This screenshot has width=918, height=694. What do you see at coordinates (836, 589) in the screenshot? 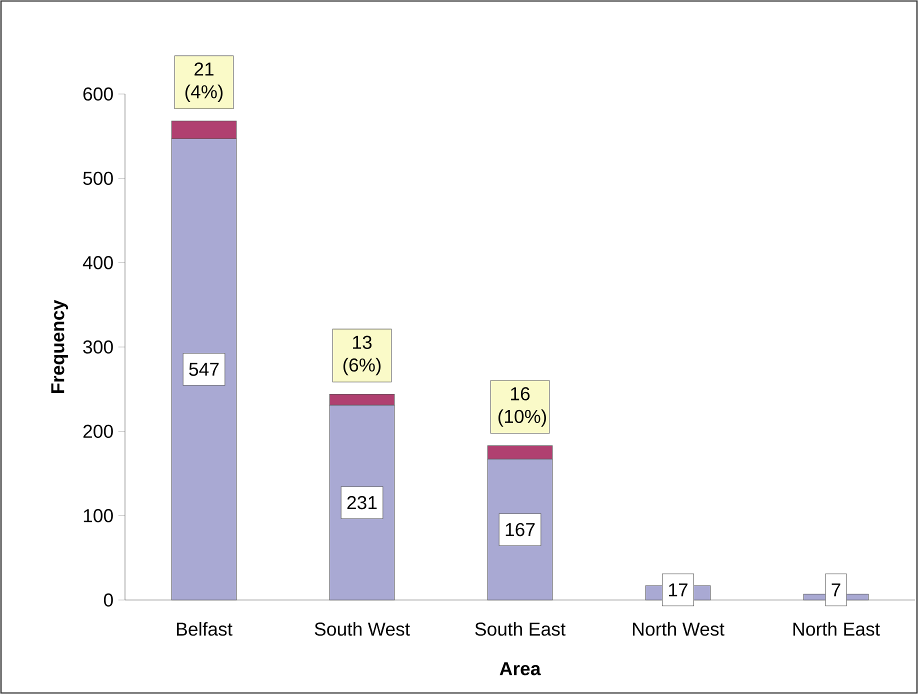
I see `data-label: 7` at bounding box center [836, 589].